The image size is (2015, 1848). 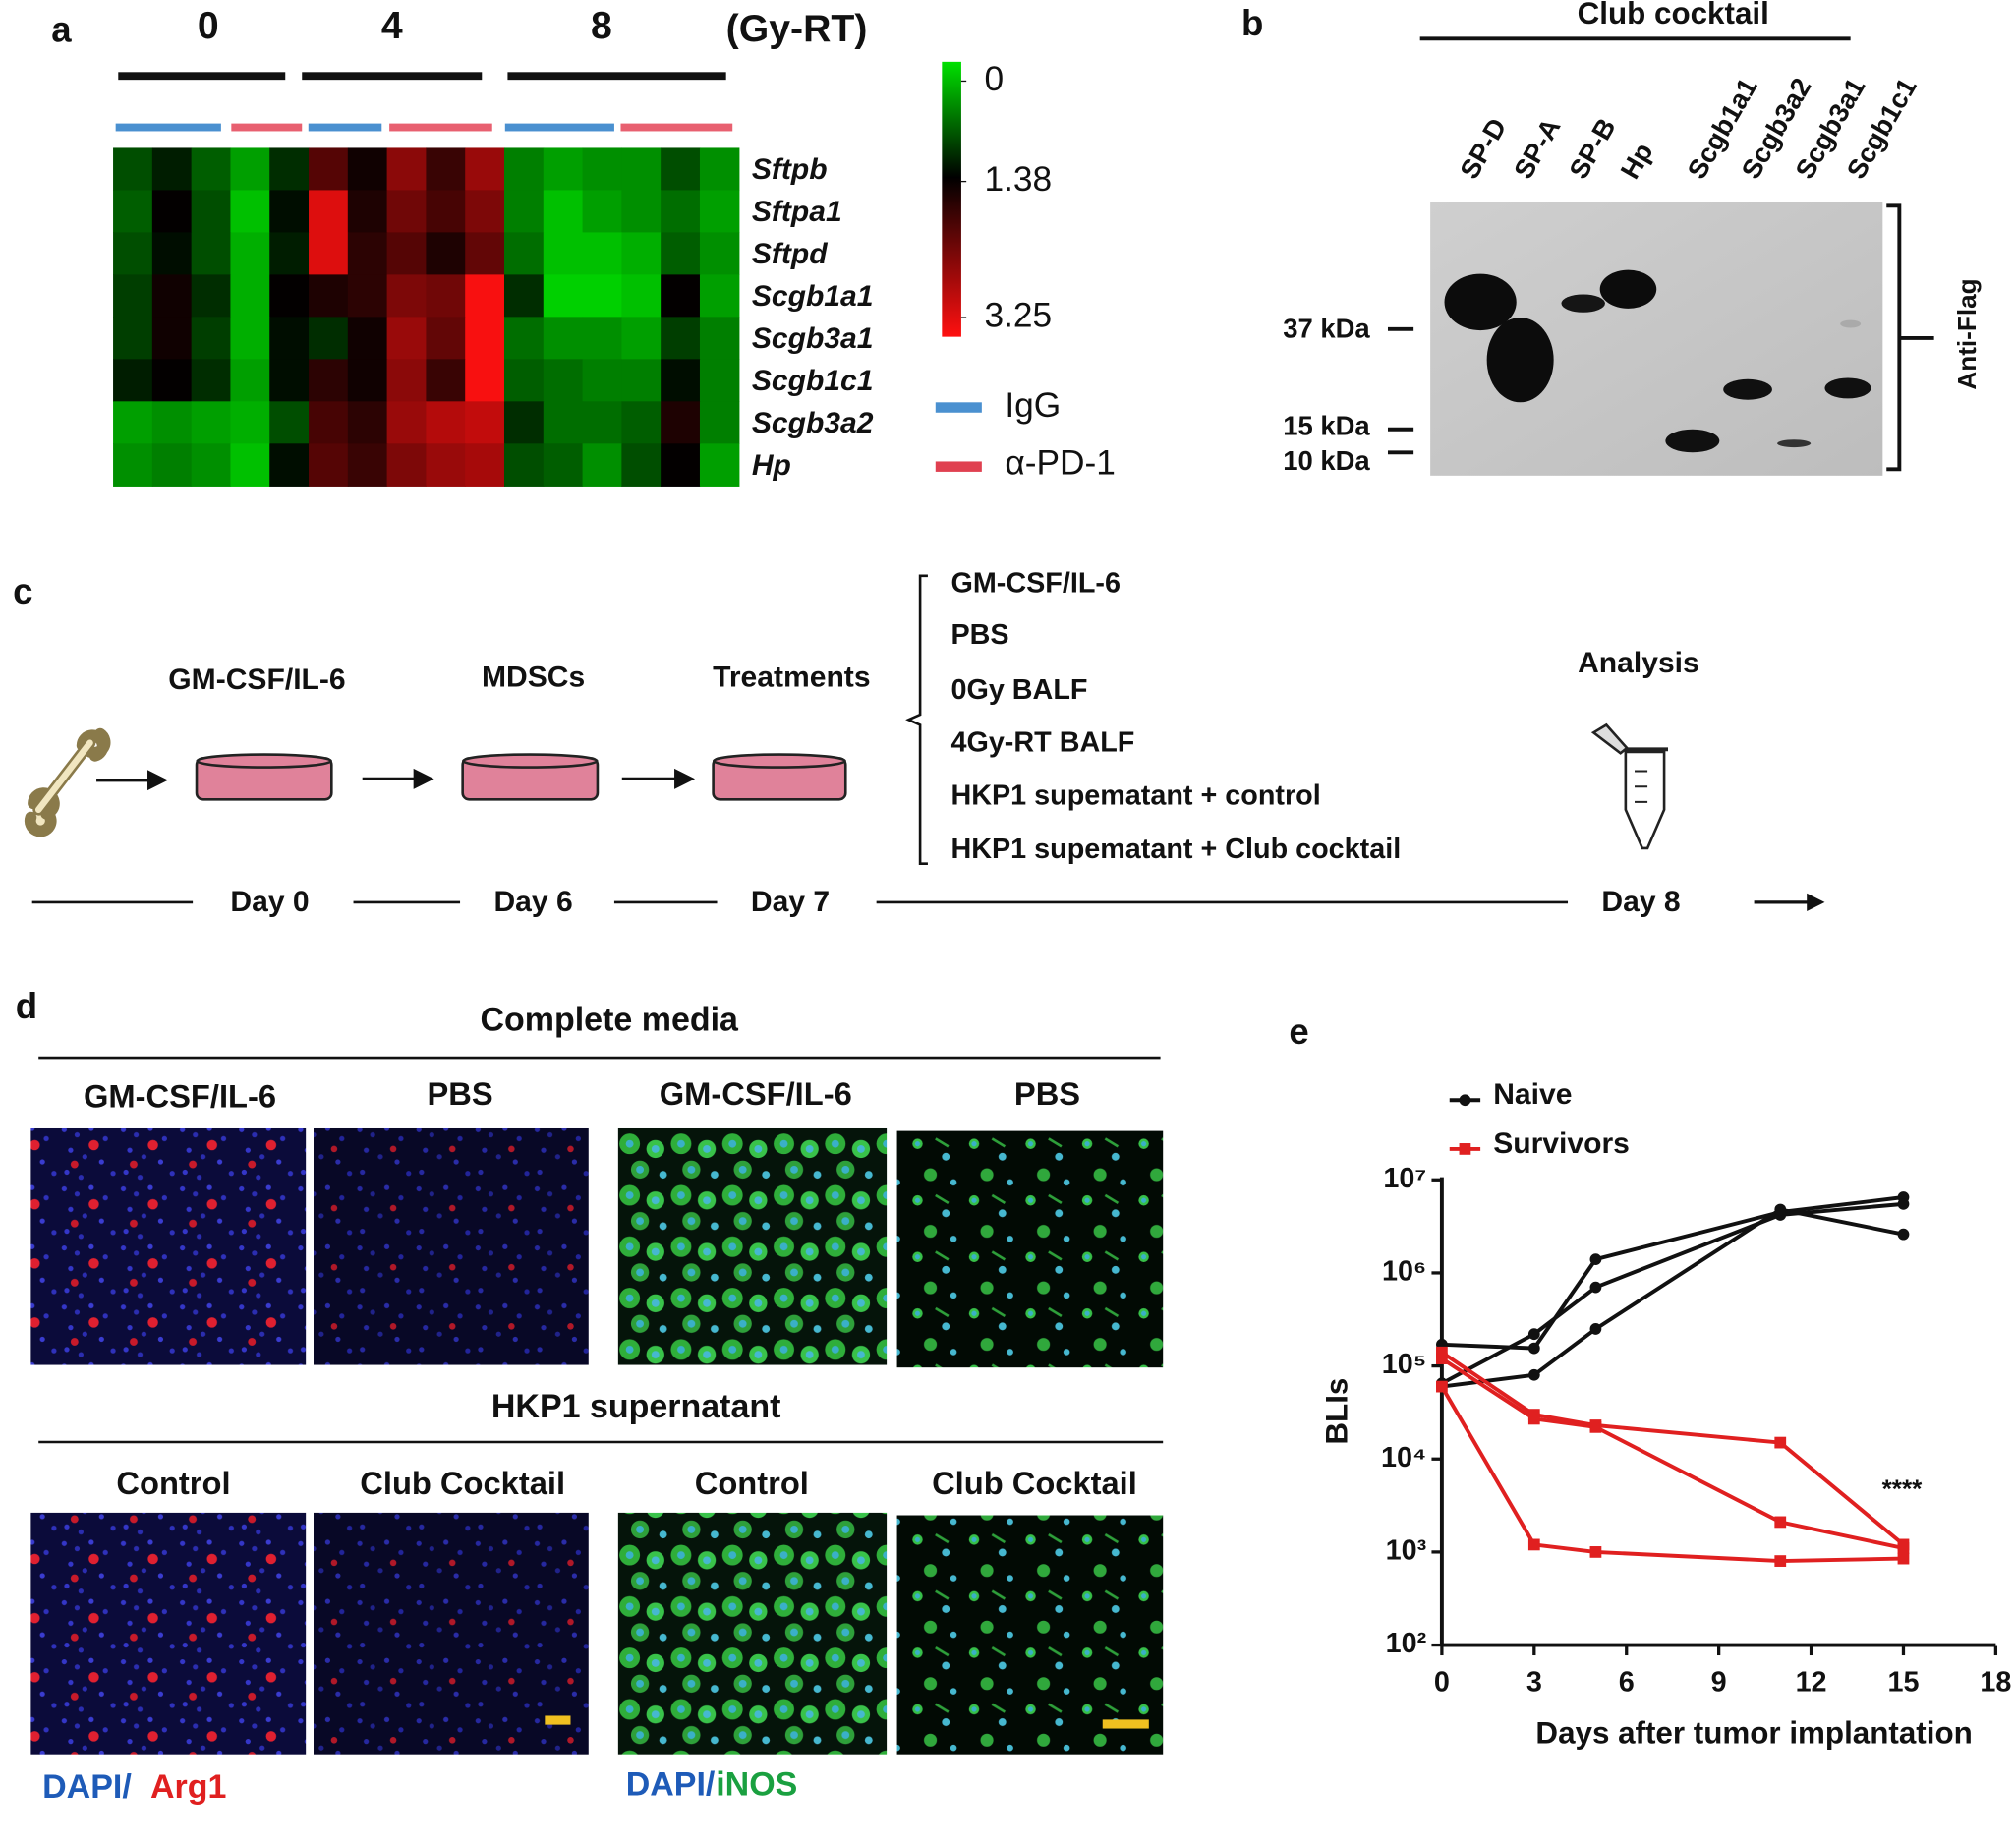 I want to click on stain-label: iNOS, so click(x=756, y=1784).